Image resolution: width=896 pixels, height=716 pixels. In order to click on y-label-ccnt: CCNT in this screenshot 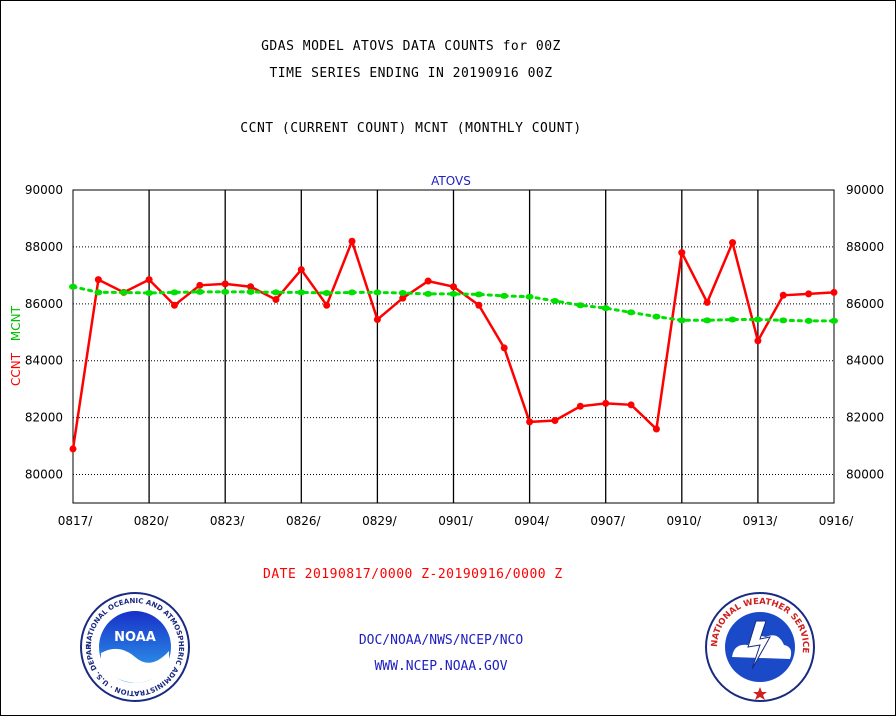, I will do `click(16, 369)`.